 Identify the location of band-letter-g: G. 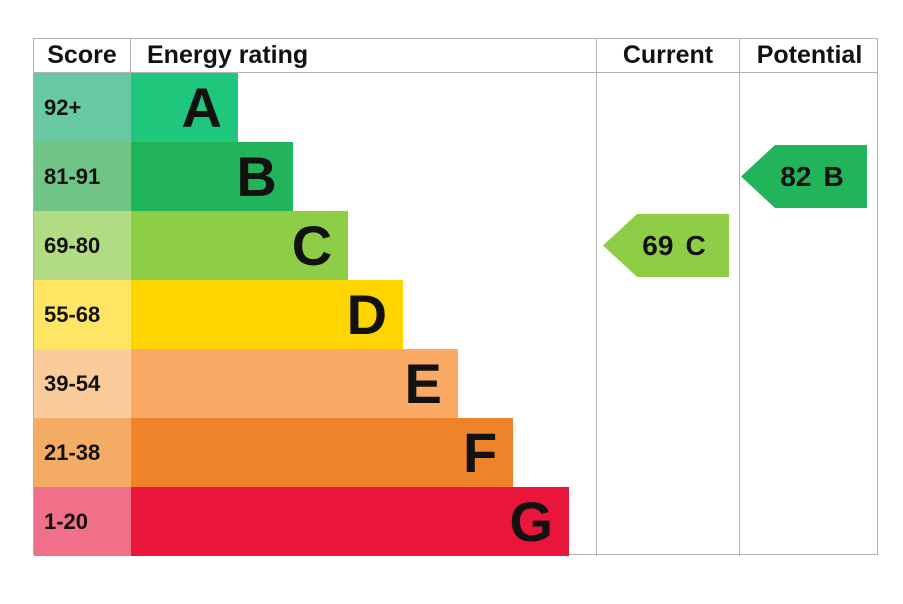
(531, 521).